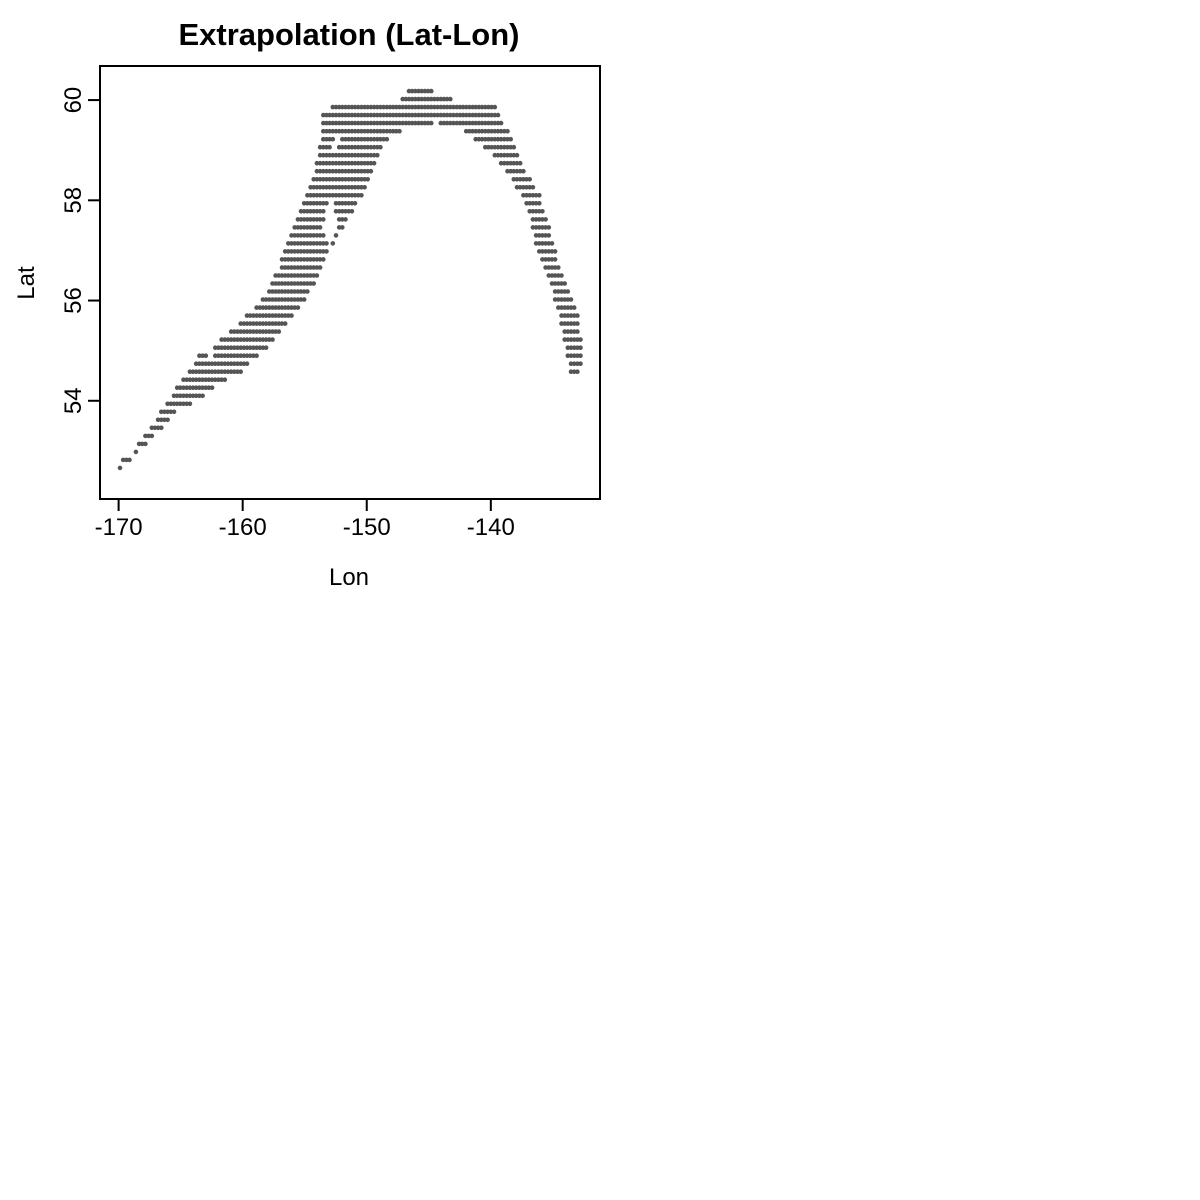 The height and width of the screenshot is (1200, 1200). What do you see at coordinates (243, 527) in the screenshot?
I see `x-tick-label: -160` at bounding box center [243, 527].